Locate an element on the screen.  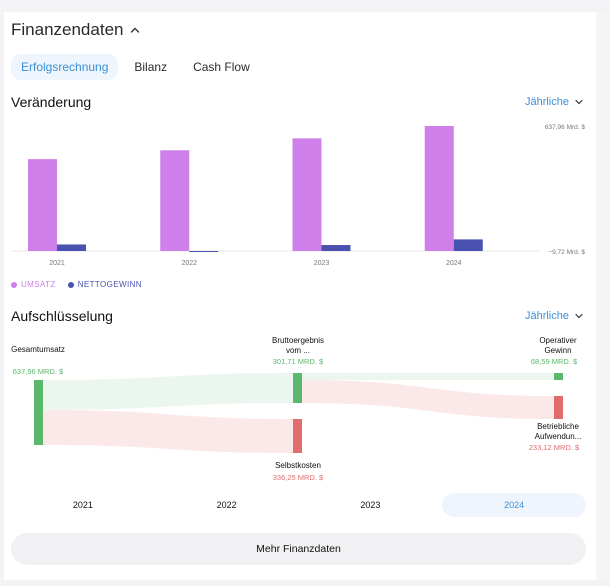
tab-erfolgsrechnung: Erfolgsrechnung is located at coordinates (65, 67).